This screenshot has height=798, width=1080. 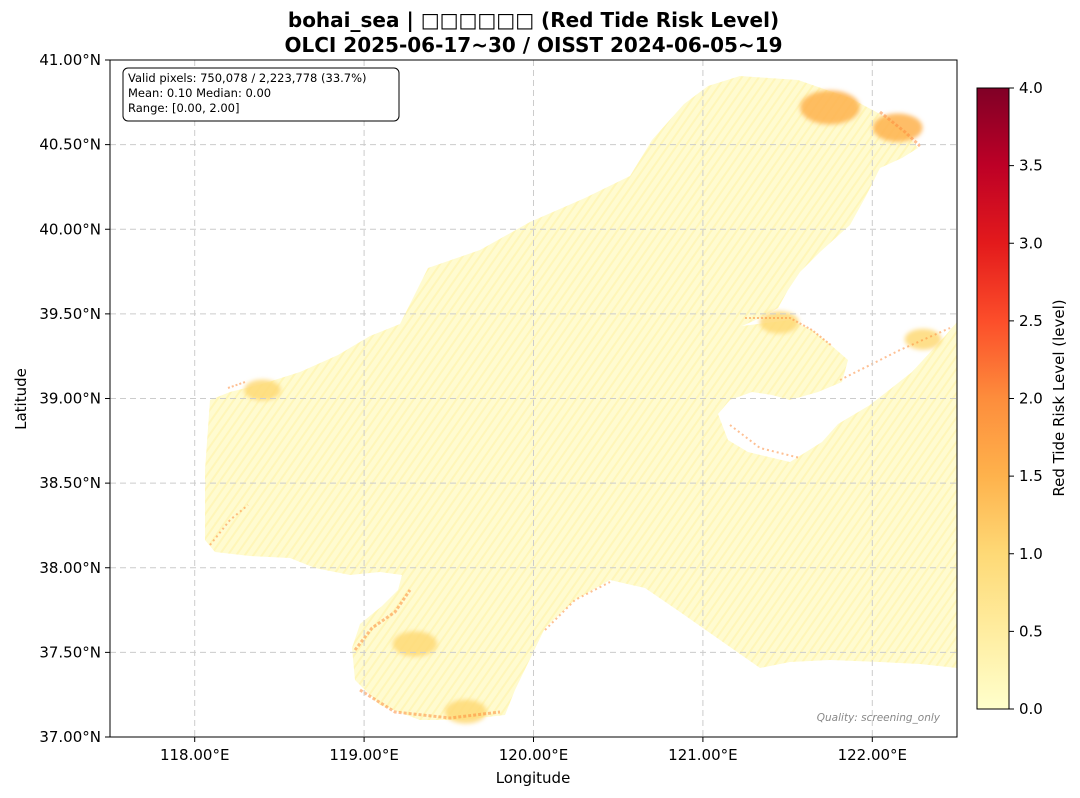 What do you see at coordinates (1031, 709) in the screenshot?
I see `colorbar-tick-label: 0.0` at bounding box center [1031, 709].